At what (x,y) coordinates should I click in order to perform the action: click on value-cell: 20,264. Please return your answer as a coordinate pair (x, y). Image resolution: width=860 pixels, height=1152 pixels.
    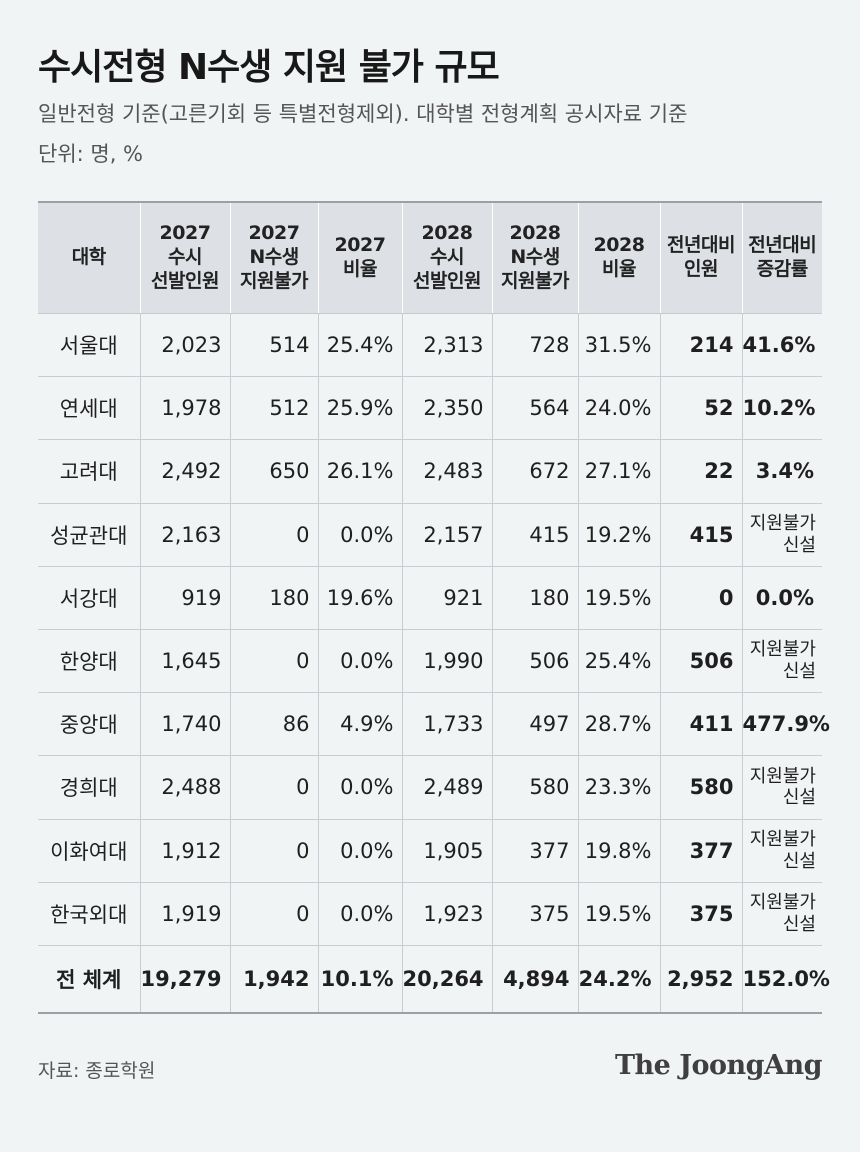
    Looking at the image, I should click on (446, 979).